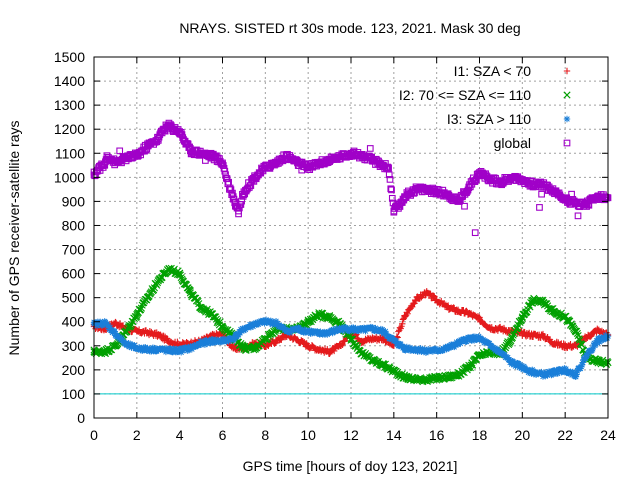 The width and height of the screenshot is (640, 485). What do you see at coordinates (608, 435) in the screenshot?
I see `x-tick-label: 24` at bounding box center [608, 435].